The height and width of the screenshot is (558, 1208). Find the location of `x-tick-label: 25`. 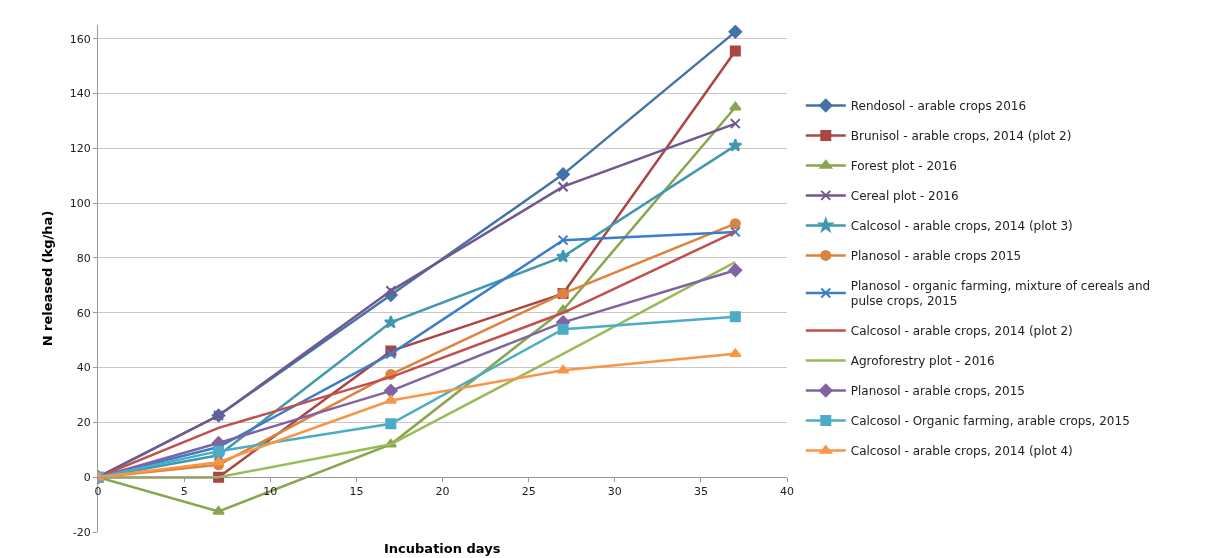

x-tick-label: 25 is located at coordinates (528, 492).